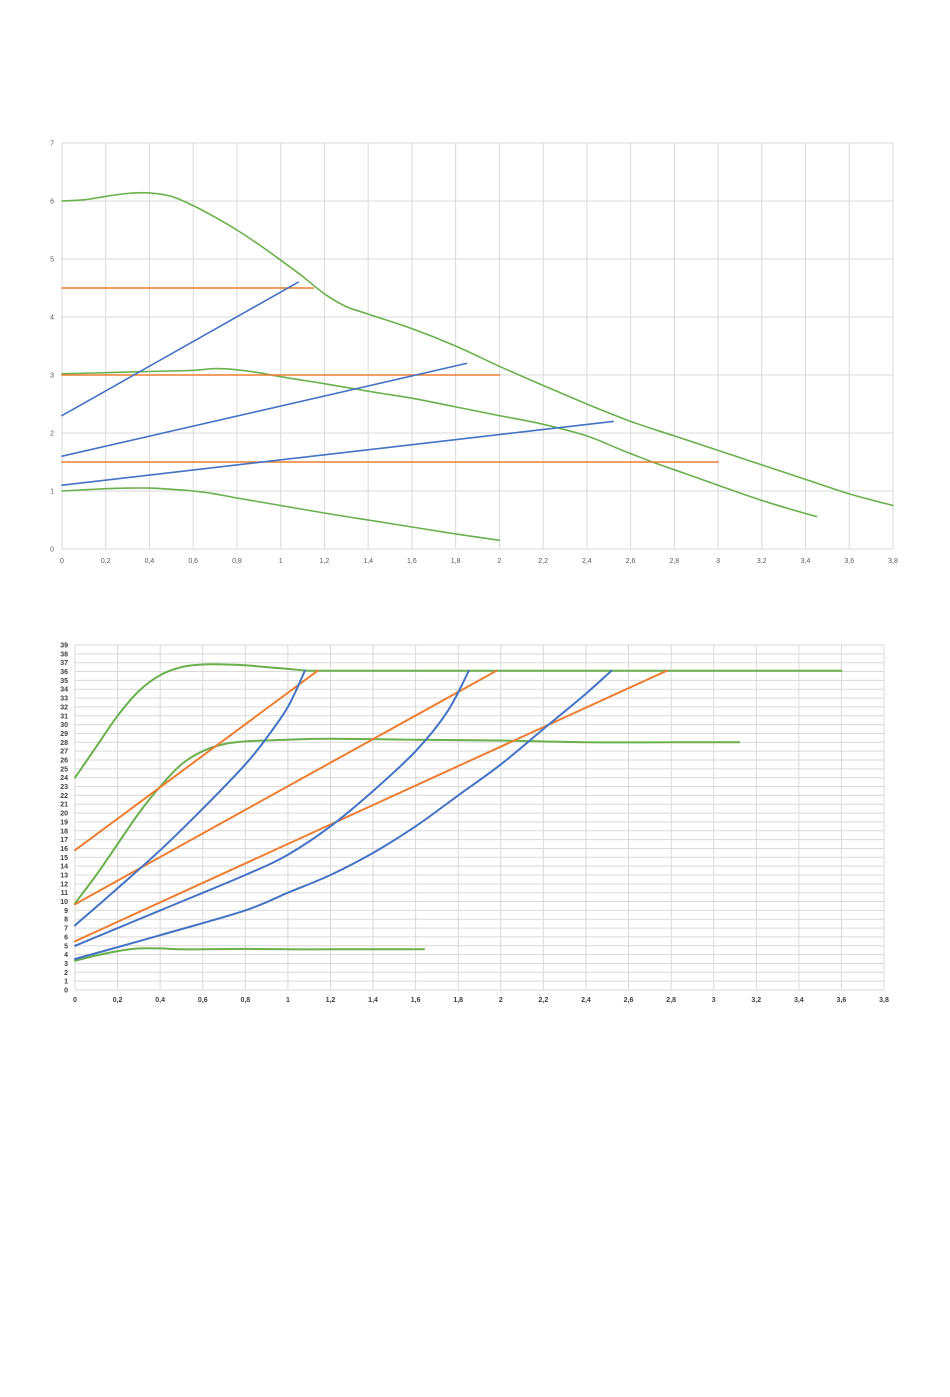 The width and height of the screenshot is (950, 1397). I want to click on y-tick-label: 38, so click(64, 654).